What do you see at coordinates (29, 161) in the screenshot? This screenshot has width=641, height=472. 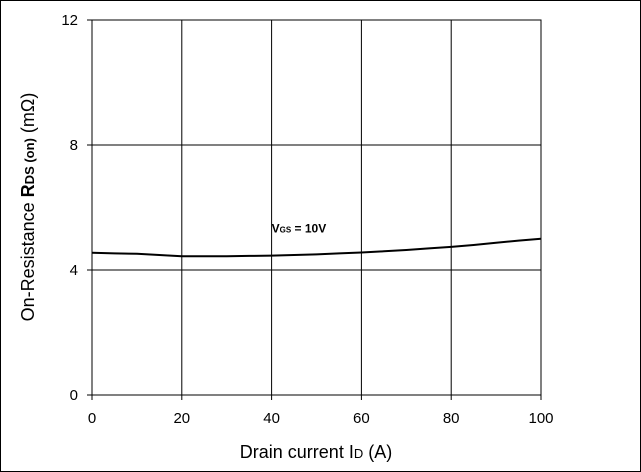 I see `y-title-subscript: DS (on)` at bounding box center [29, 161].